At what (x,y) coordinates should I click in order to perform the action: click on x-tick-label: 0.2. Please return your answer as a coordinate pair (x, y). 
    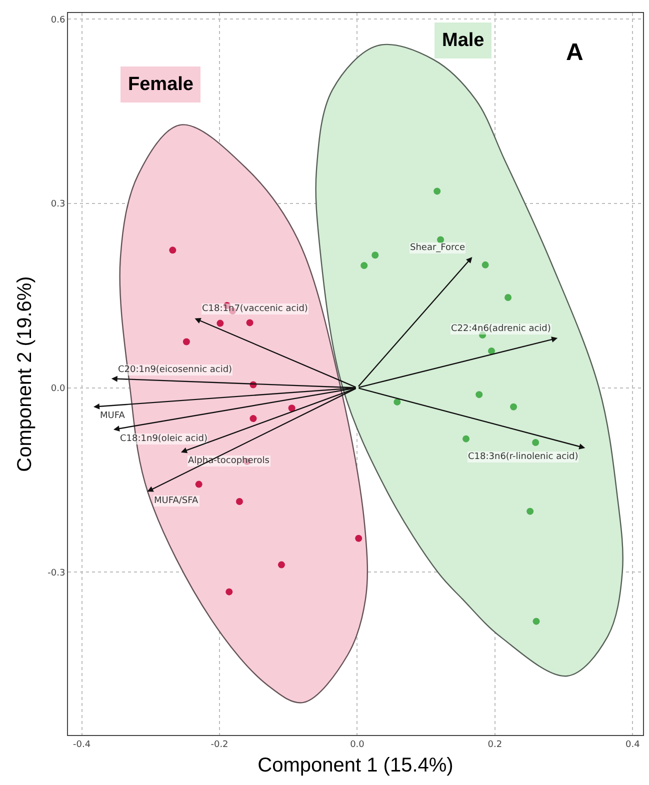
    Looking at the image, I should click on (495, 745).